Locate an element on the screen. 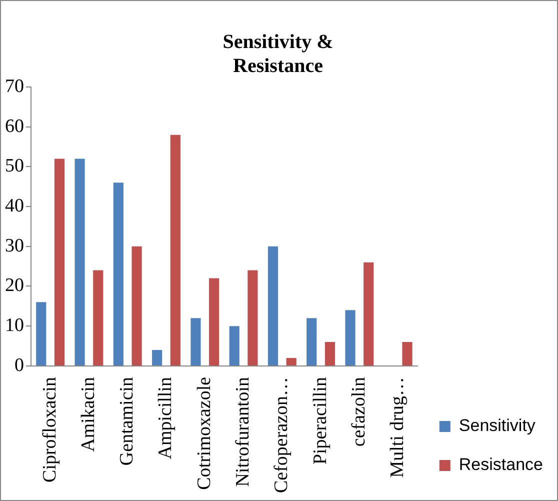 Image resolution: width=558 pixels, height=501 pixels. y-tick-label: 40 is located at coordinates (14, 206).